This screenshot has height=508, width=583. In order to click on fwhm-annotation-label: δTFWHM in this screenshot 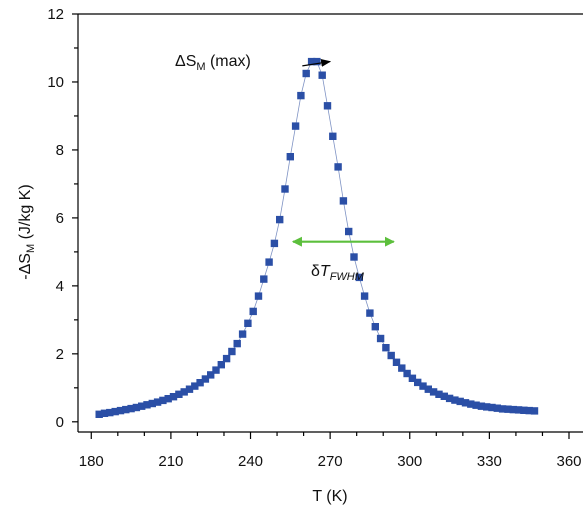, I will do `click(338, 273)`.